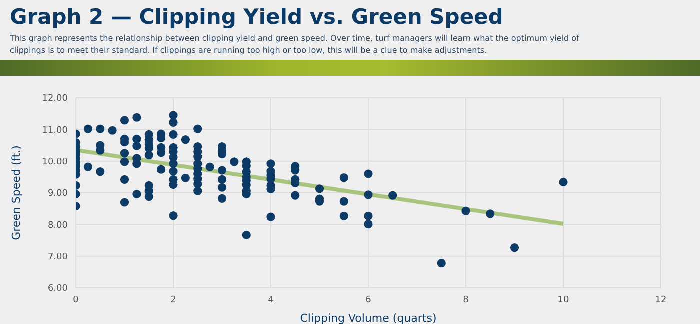 The width and height of the screenshot is (700, 324). What do you see at coordinates (55, 163) in the screenshot?
I see `y-tick-label: 10.00` at bounding box center [55, 163].